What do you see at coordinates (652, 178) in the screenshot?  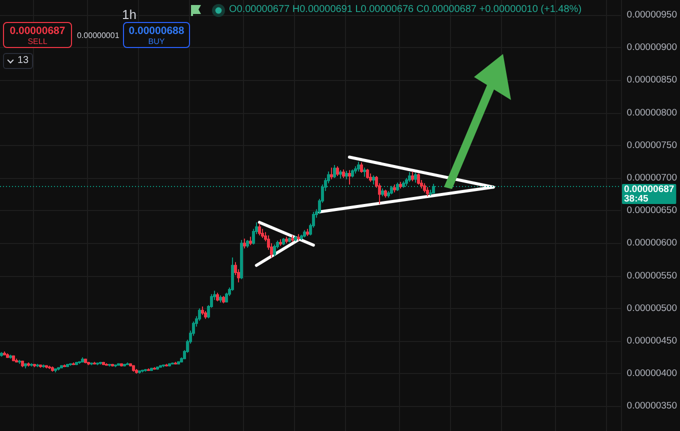 I see `y-tick-label: 0.00000700` at bounding box center [652, 178].